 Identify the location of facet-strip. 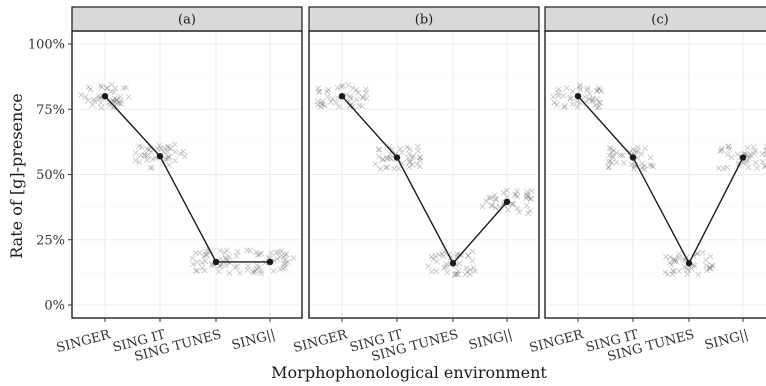
(655, 19).